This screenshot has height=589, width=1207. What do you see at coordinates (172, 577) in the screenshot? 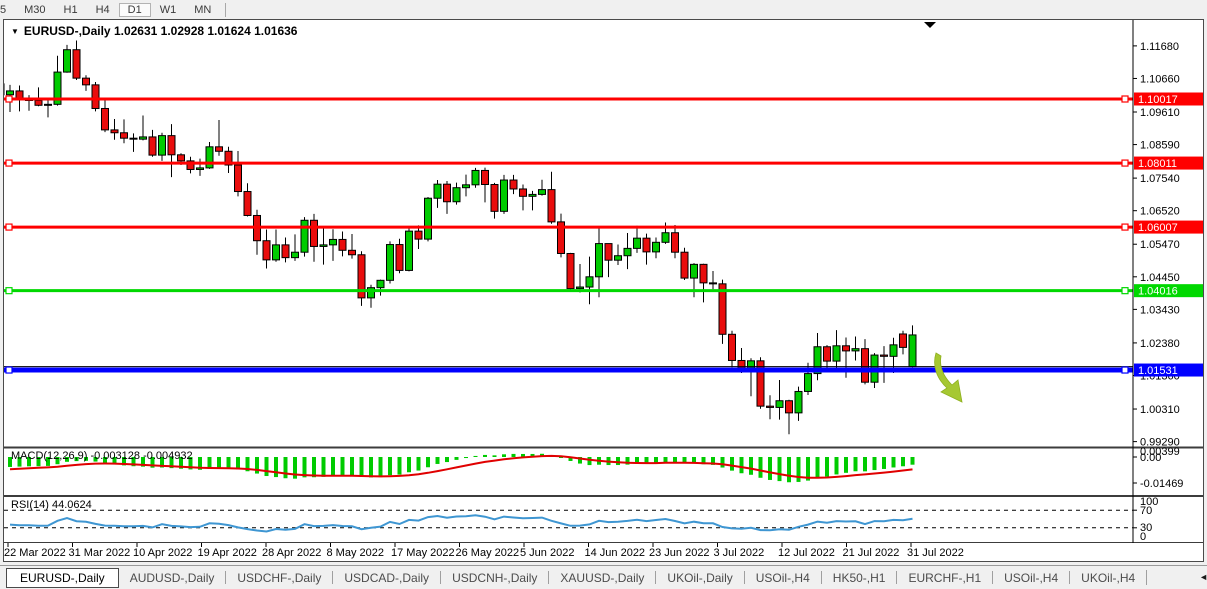
I see `tab-audusd-daily: AUDUSD-,Daily` at bounding box center [172, 577].